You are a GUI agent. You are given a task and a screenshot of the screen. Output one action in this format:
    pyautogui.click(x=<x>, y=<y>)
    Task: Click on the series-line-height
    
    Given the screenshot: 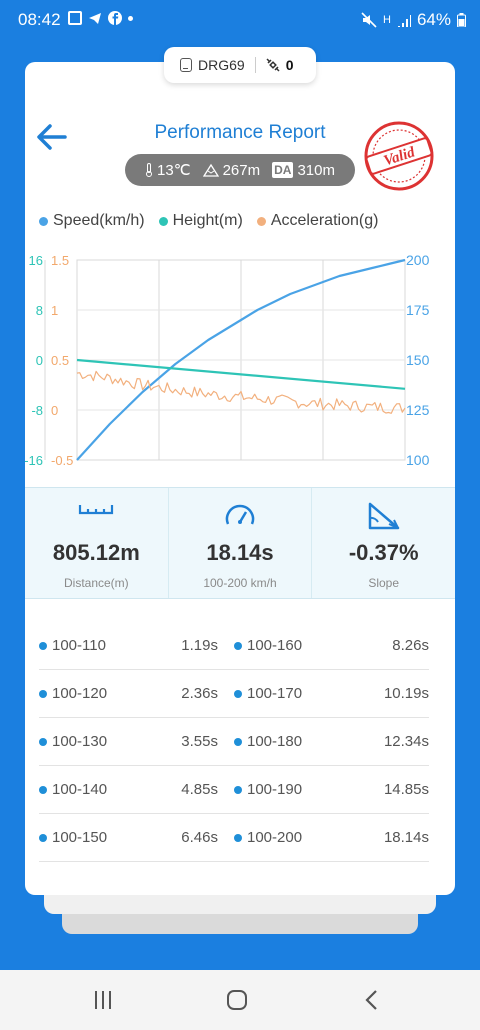 What is the action you would take?
    pyautogui.click(x=241, y=374)
    